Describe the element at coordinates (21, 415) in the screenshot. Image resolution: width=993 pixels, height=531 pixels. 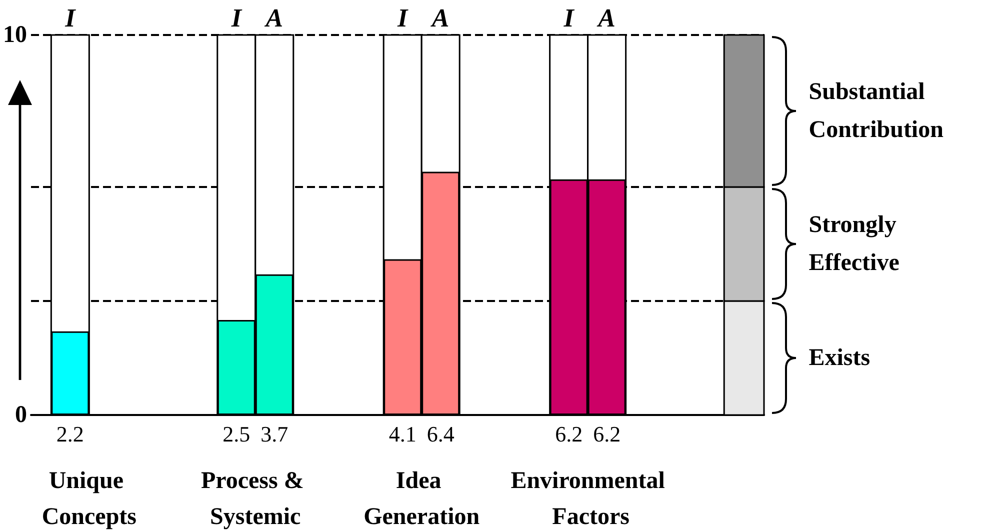
I see `y-tick-label: 0` at that location.